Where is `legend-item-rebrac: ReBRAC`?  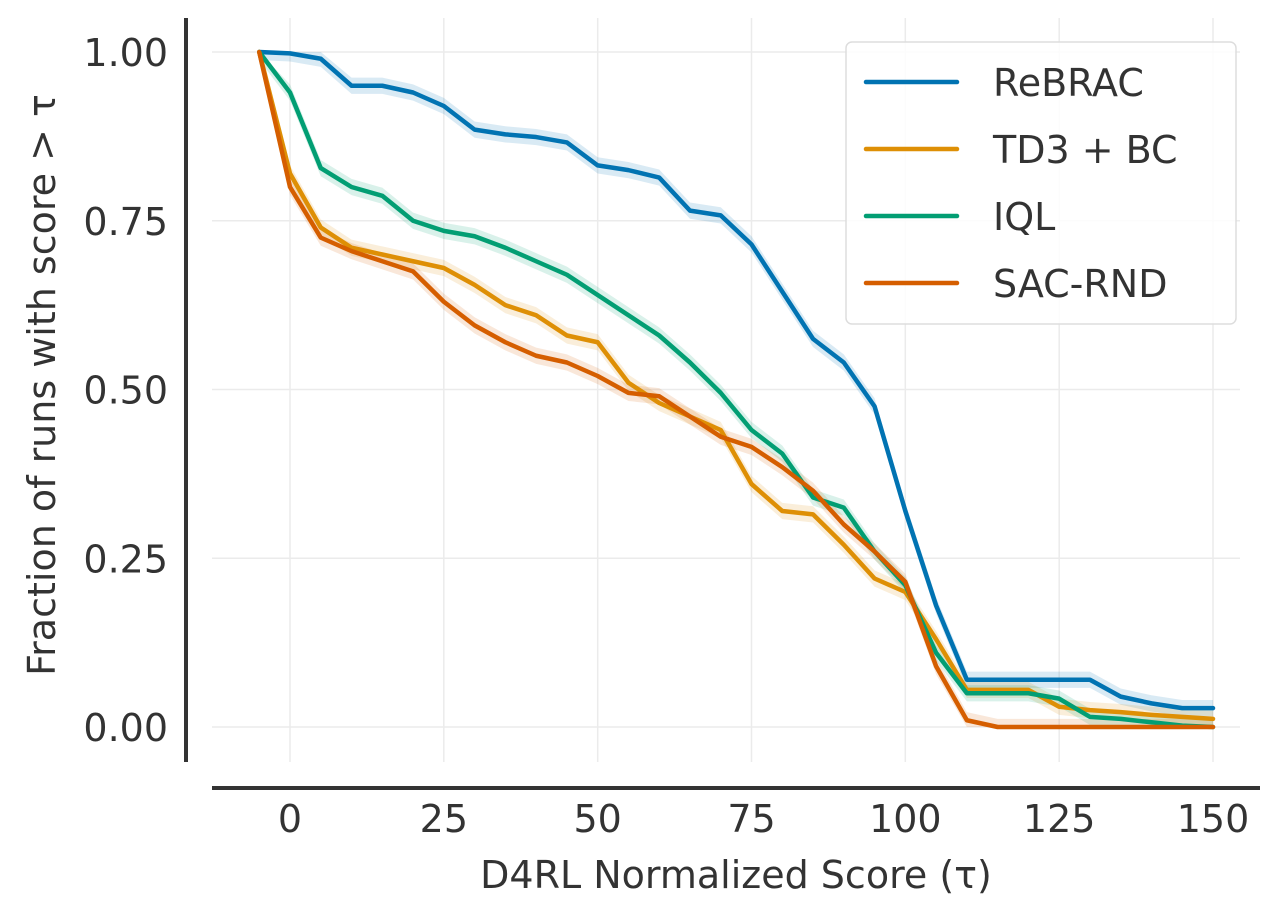
legend-item-rebrac: ReBRAC is located at coordinates (1003, 83).